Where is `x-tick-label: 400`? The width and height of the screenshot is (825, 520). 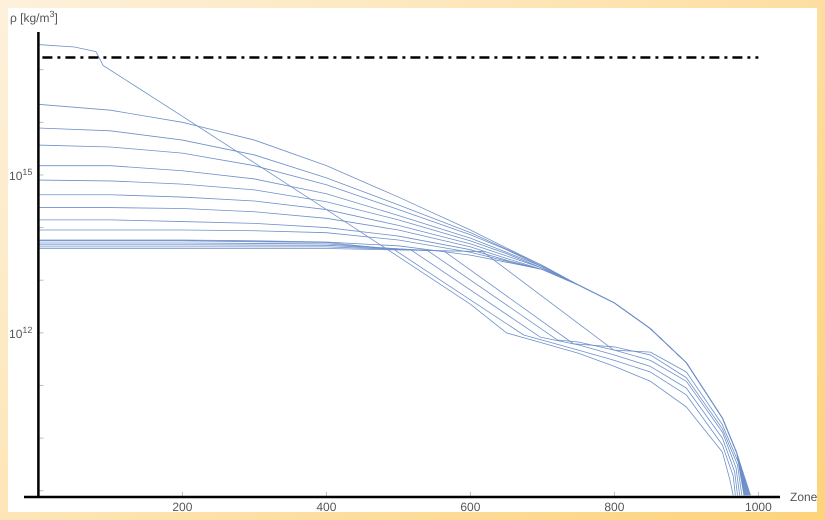
x-tick-label: 400 is located at coordinates (326, 507).